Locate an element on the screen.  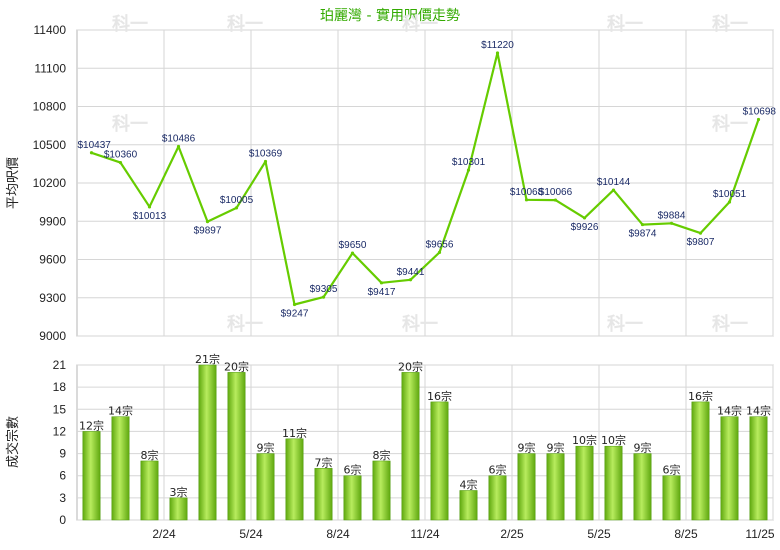
volume-data-label: 8宗 is located at coordinates (382, 455).